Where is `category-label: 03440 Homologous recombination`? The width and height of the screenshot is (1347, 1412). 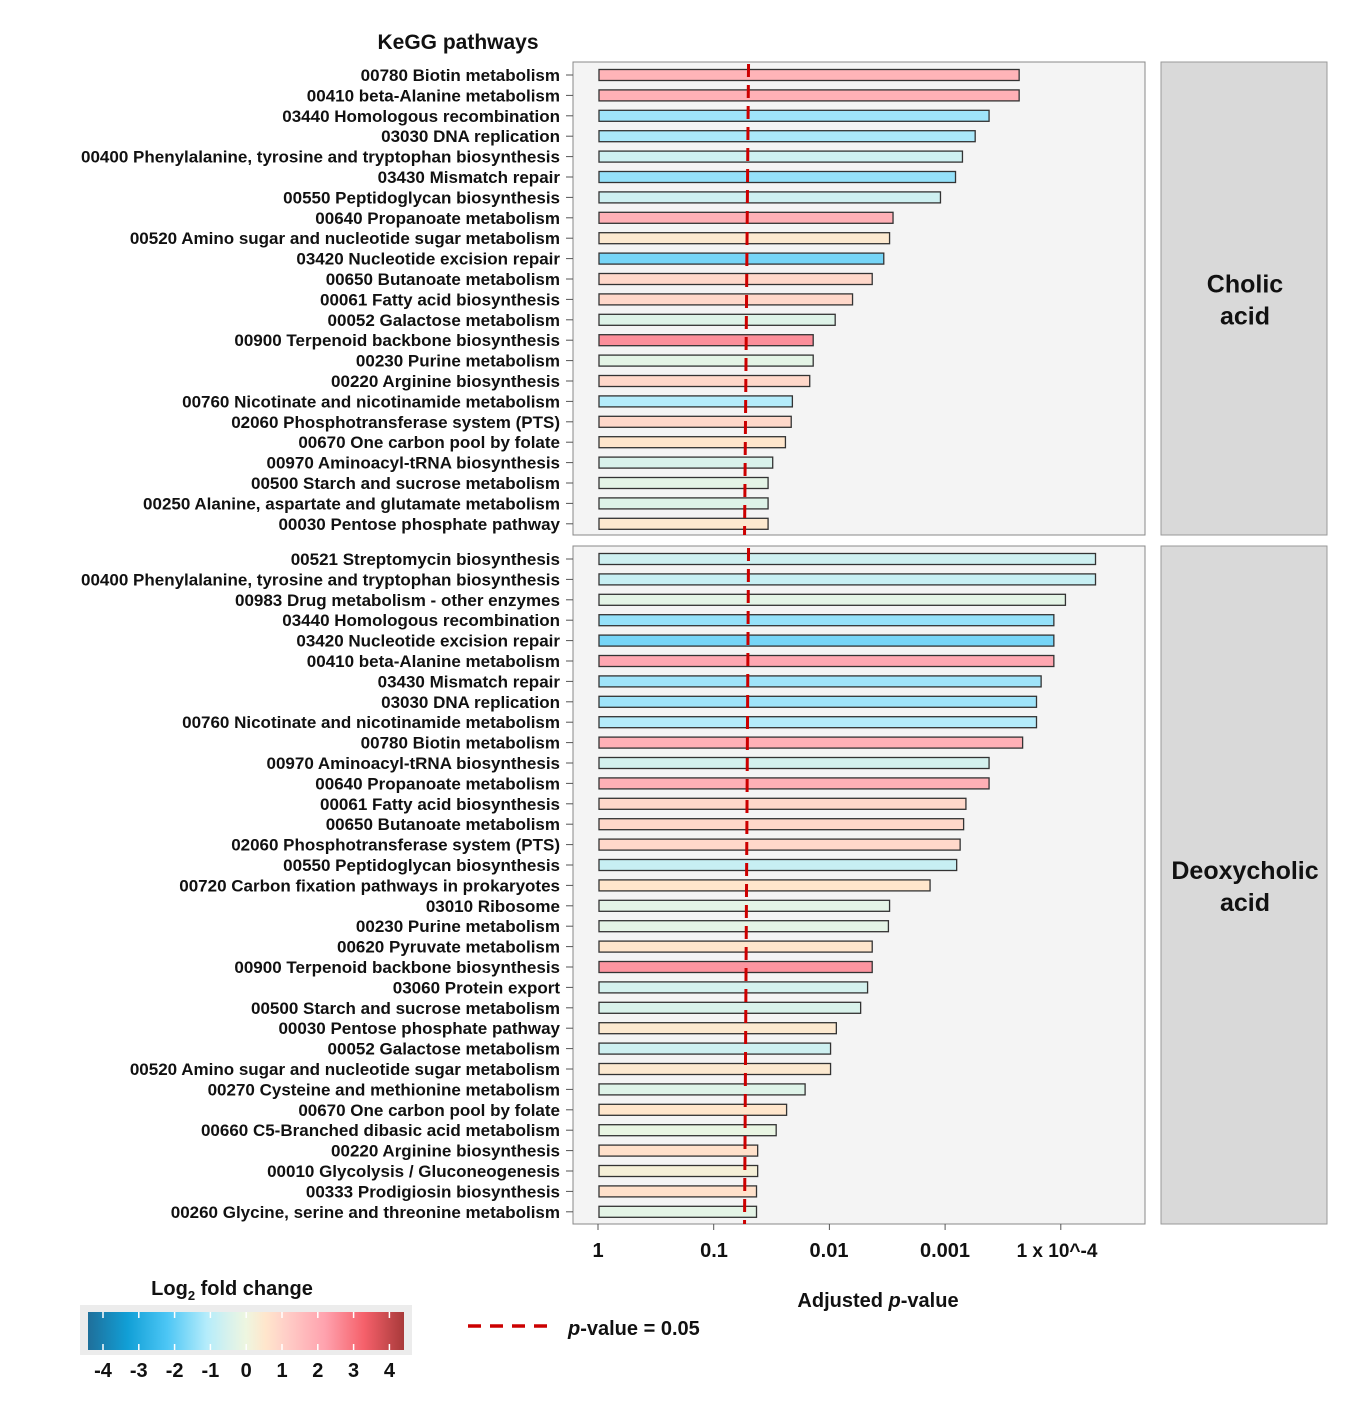
category-label: 03440 Homologous recombination is located at coordinates (421, 116).